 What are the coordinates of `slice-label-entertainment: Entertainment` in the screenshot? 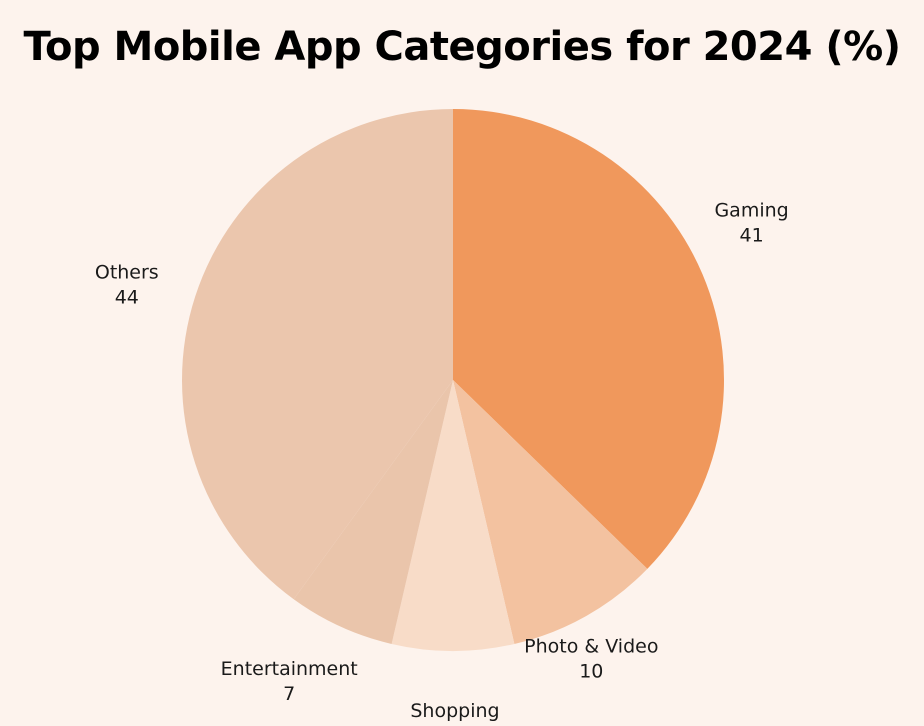 It's located at (289, 669).